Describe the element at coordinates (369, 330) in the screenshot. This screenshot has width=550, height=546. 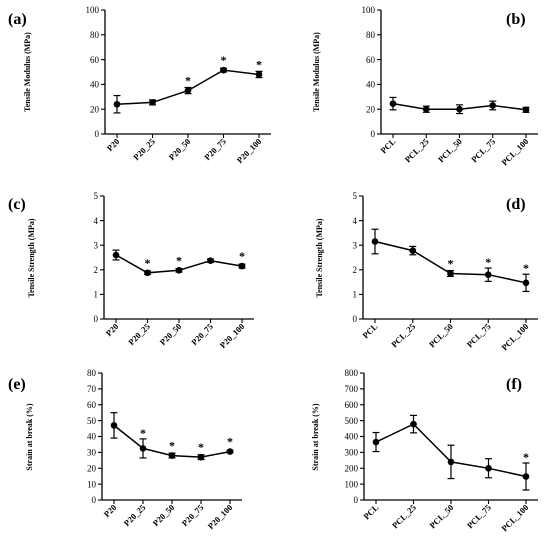
I see `panel-d-x-tick-label: PCL` at that location.